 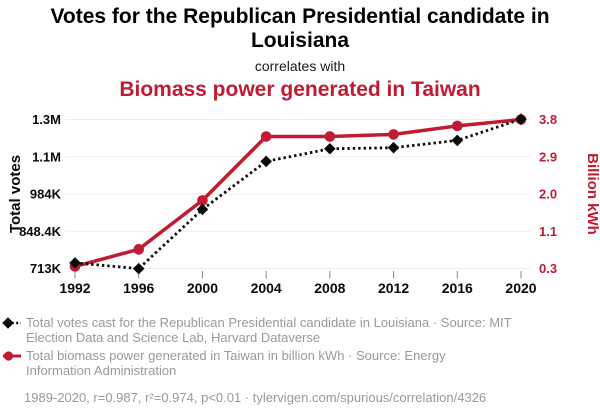 I want to click on right-tick-label: 0.3, so click(x=548, y=268).